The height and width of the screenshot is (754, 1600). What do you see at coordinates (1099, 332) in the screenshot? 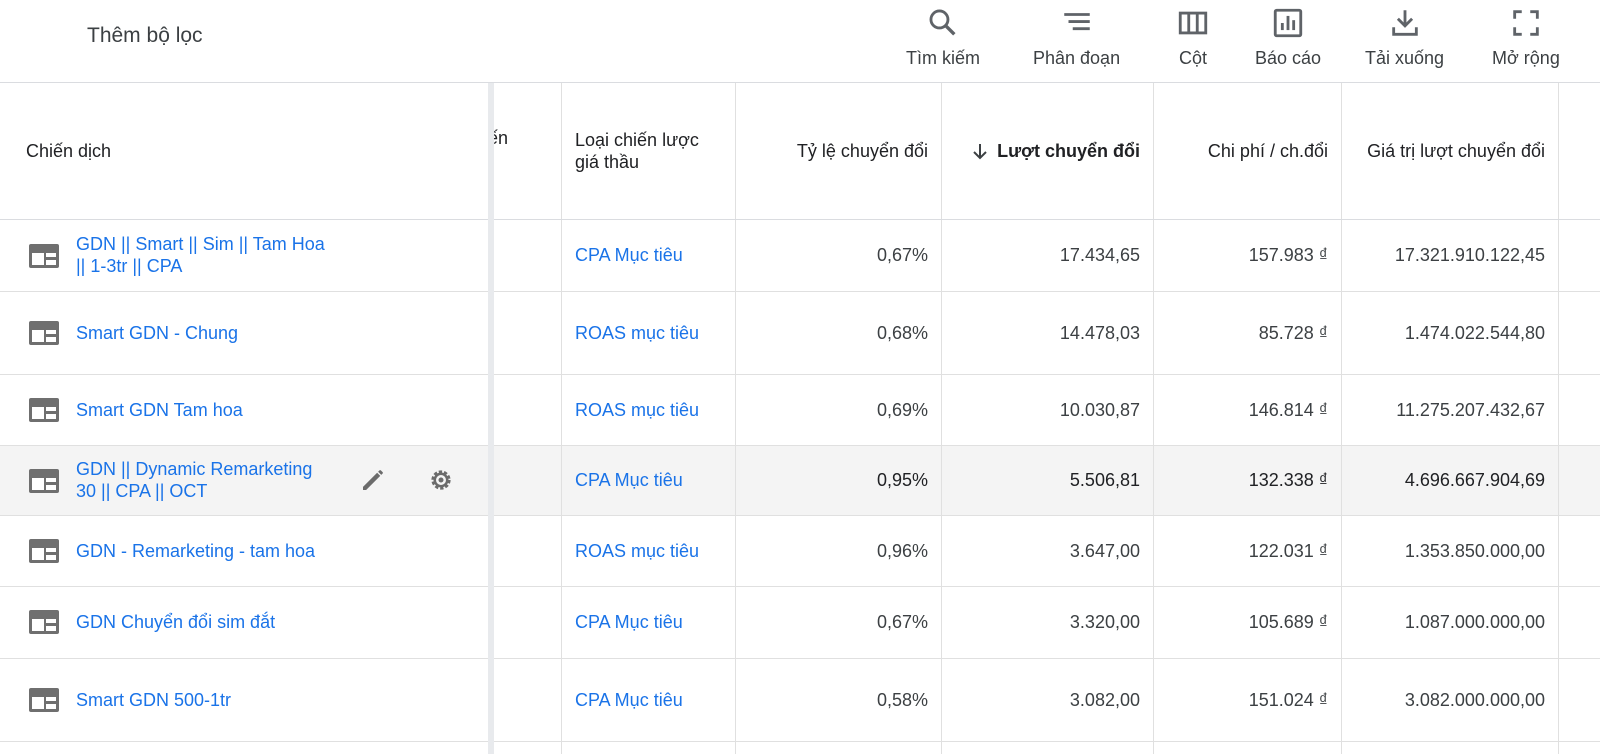
I see `conversions-cell: 14.478,03` at bounding box center [1099, 332].